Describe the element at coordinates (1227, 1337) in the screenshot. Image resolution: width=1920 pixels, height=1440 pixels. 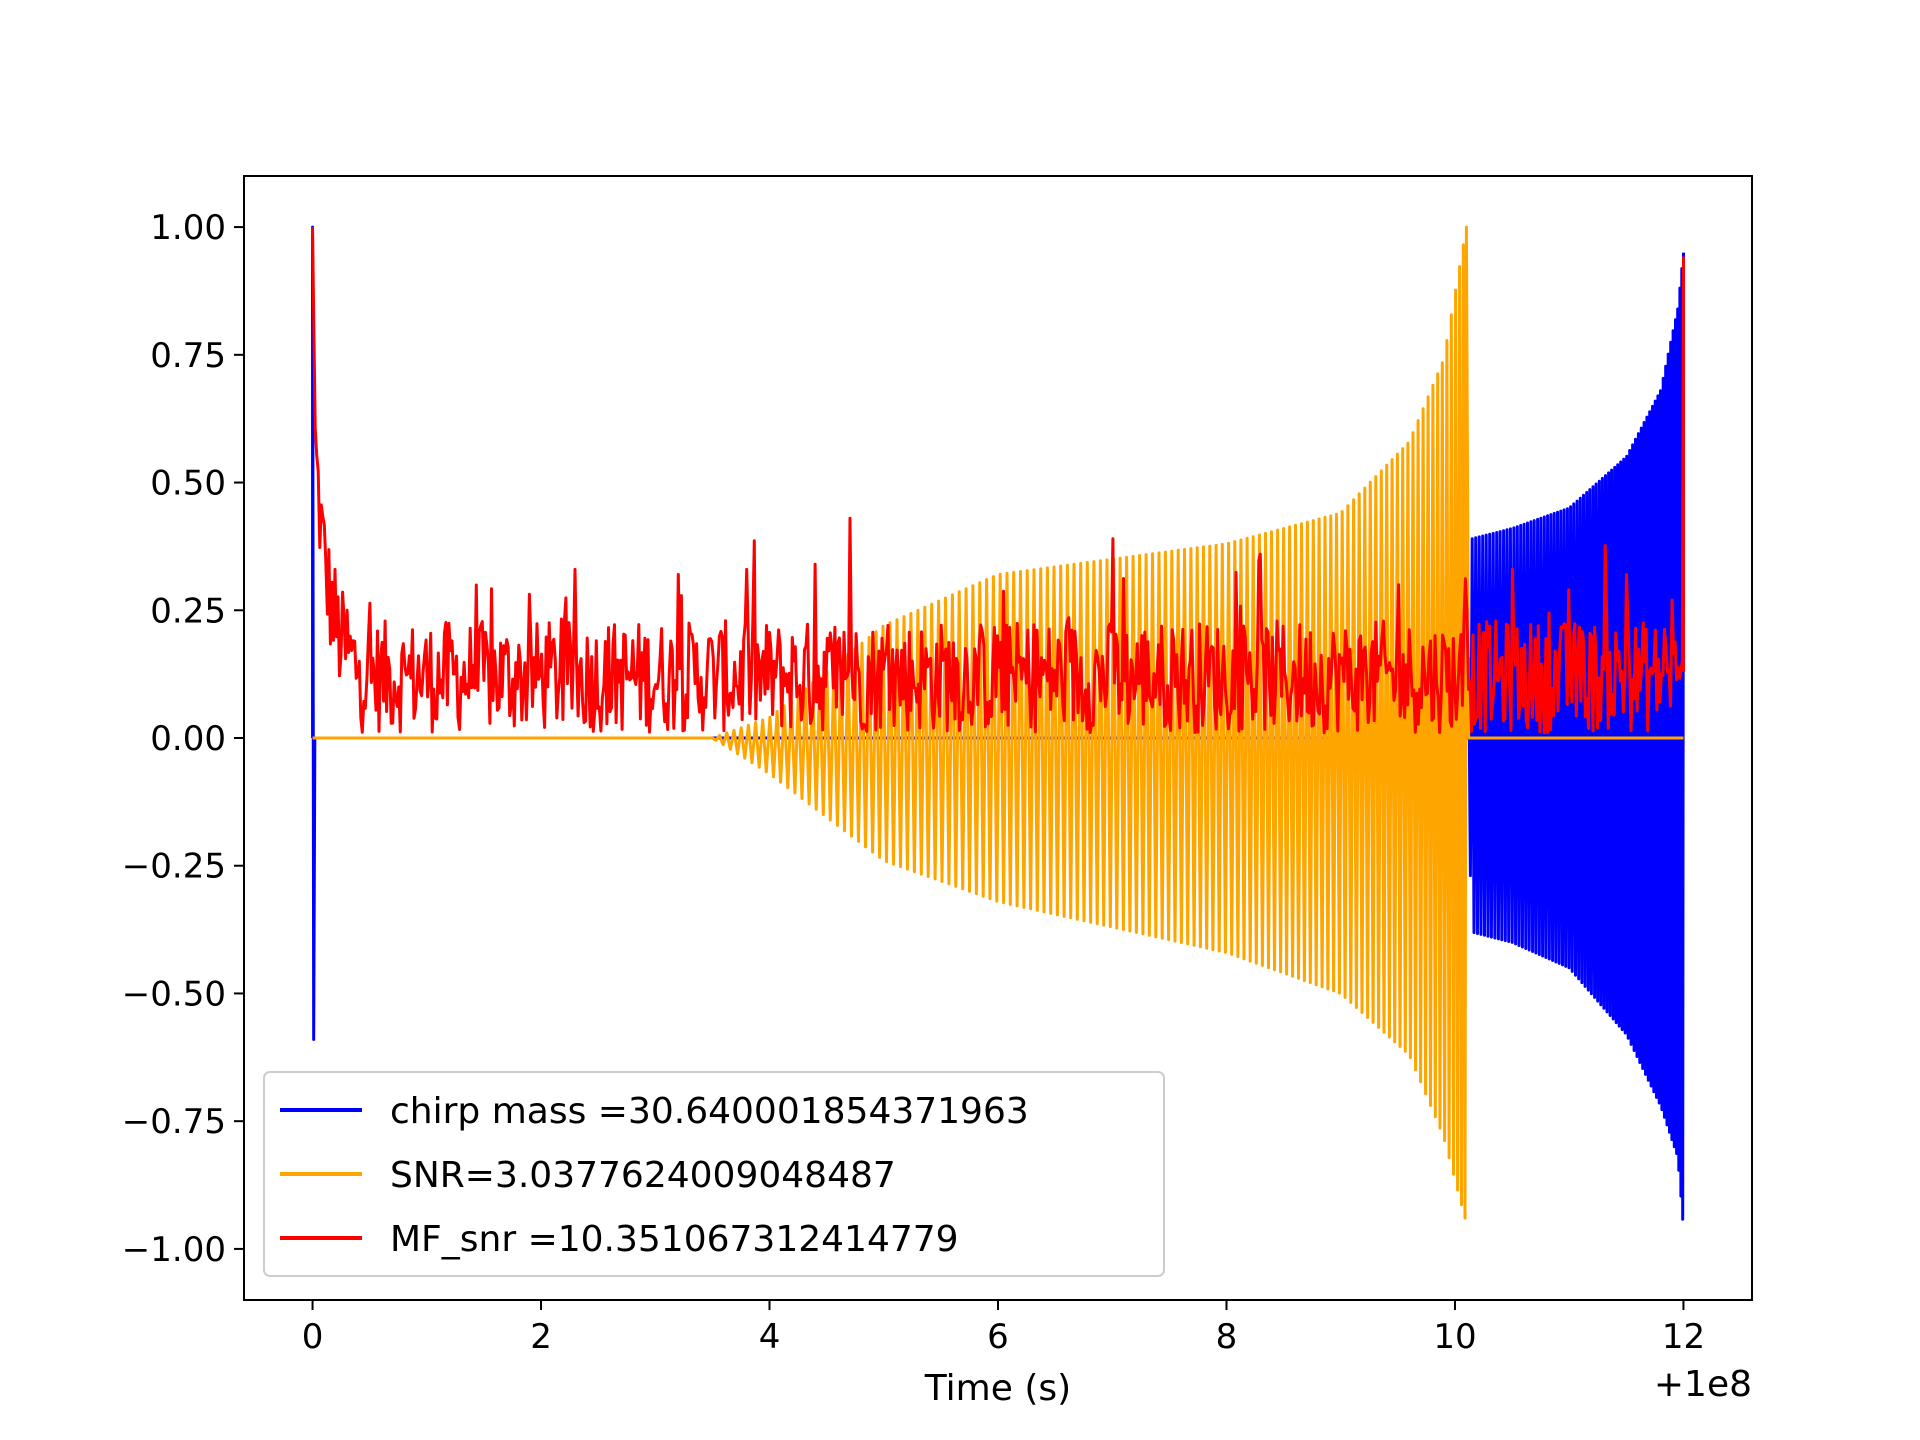
I see `x-tick-label: 8` at that location.